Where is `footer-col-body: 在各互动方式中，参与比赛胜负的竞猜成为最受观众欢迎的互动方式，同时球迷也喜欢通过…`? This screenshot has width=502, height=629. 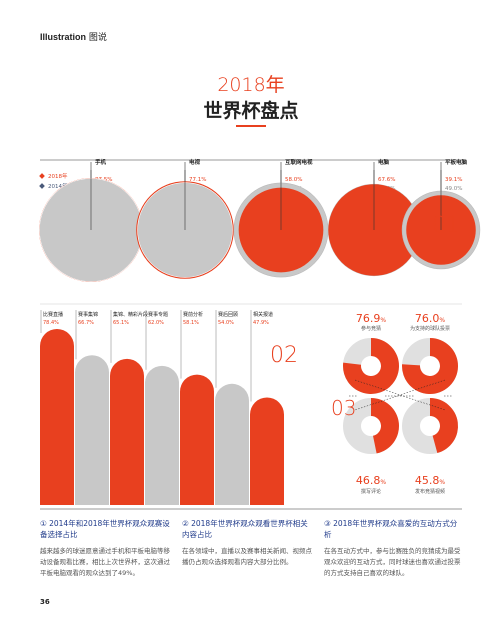
footer-col-body: 在各互动方式中，参与比赛胜负的竞猜成为最受观众欢迎的互动方式，同时球迷也喜欢通过… is located at coordinates (392, 562).